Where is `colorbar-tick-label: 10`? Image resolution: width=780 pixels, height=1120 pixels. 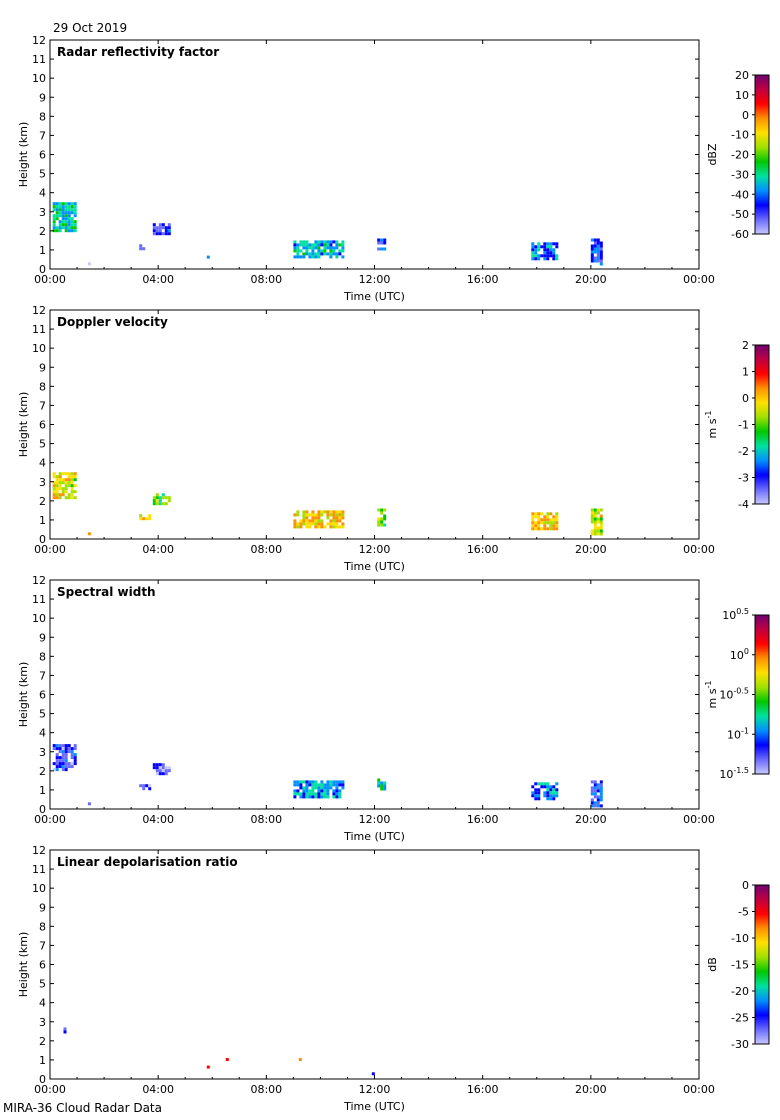
colorbar-tick-label: 10 is located at coordinates (742, 95).